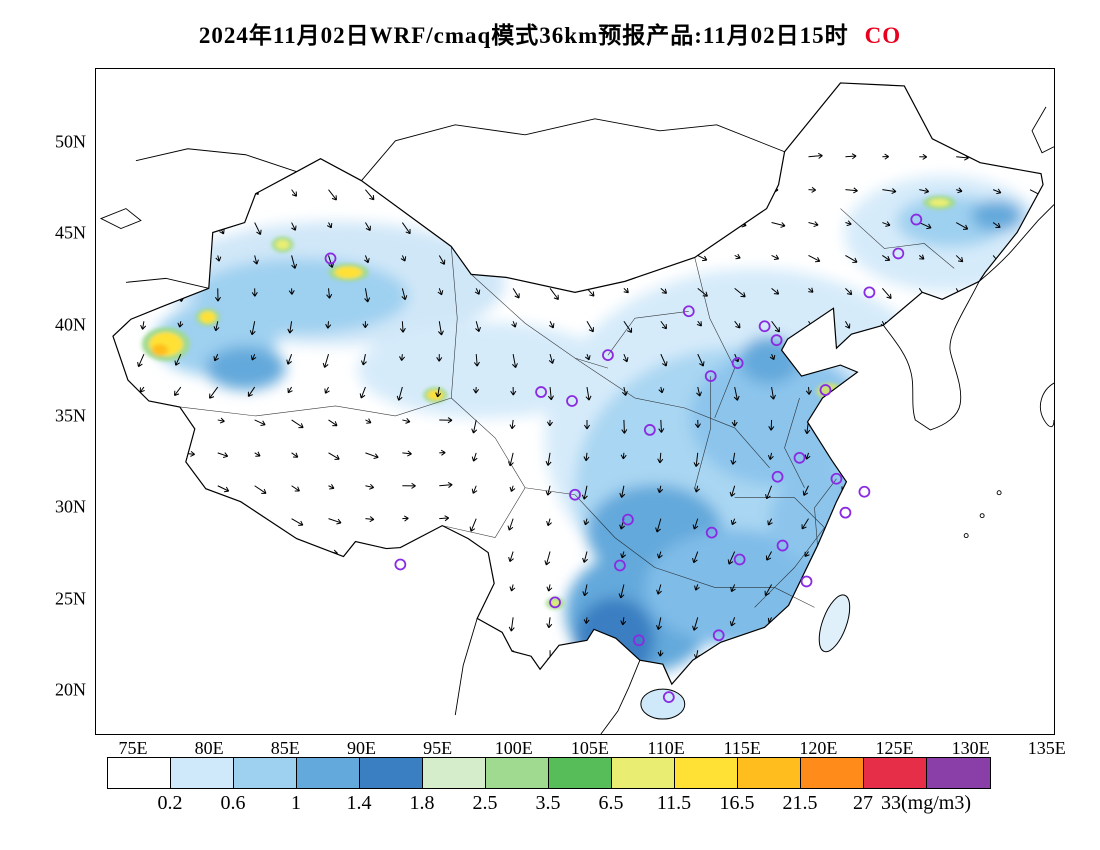 The width and height of the screenshot is (1100, 850). Describe the element at coordinates (133, 748) in the screenshot. I see `lon-label-75E: 75E` at that location.